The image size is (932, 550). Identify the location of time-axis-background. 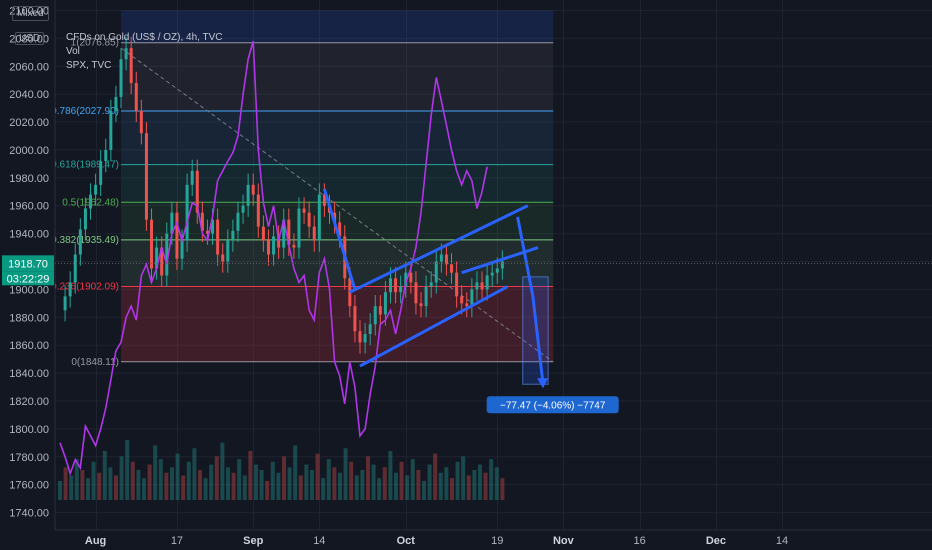
(466, 540).